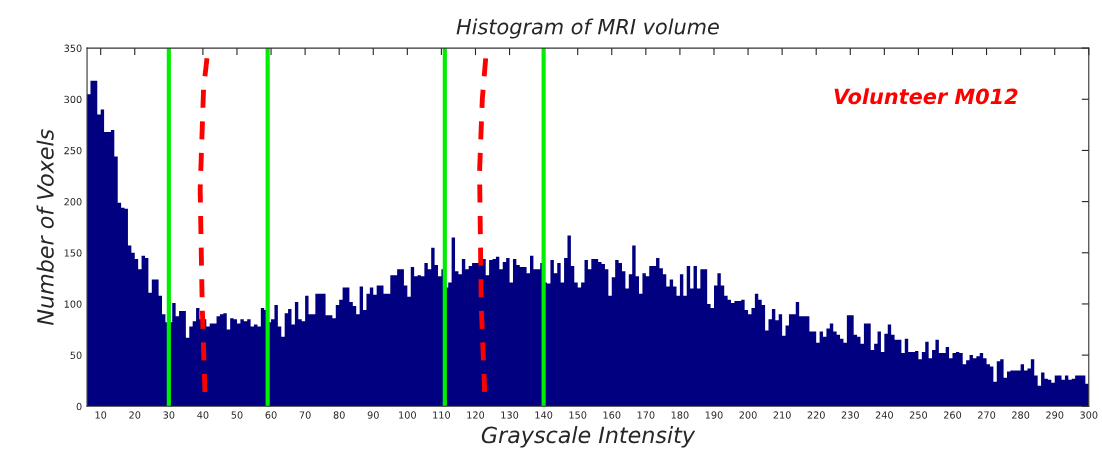 This screenshot has width=1102, height=467. Describe the element at coordinates (73, 202) in the screenshot. I see `y-tick-label: 200` at that location.